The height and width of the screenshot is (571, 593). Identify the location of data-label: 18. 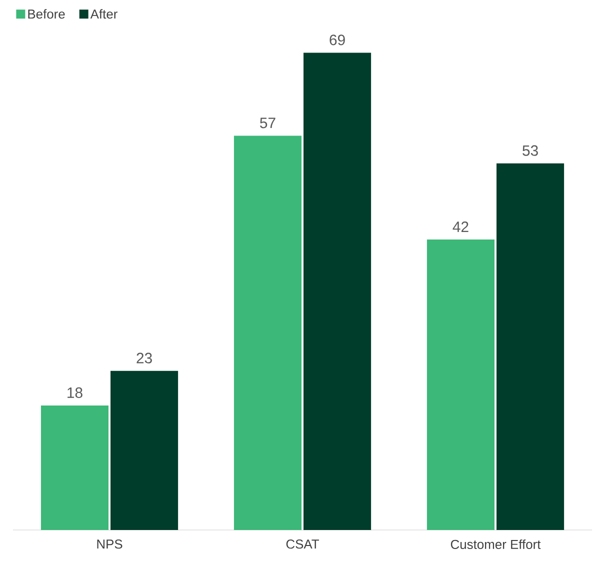
(75, 392).